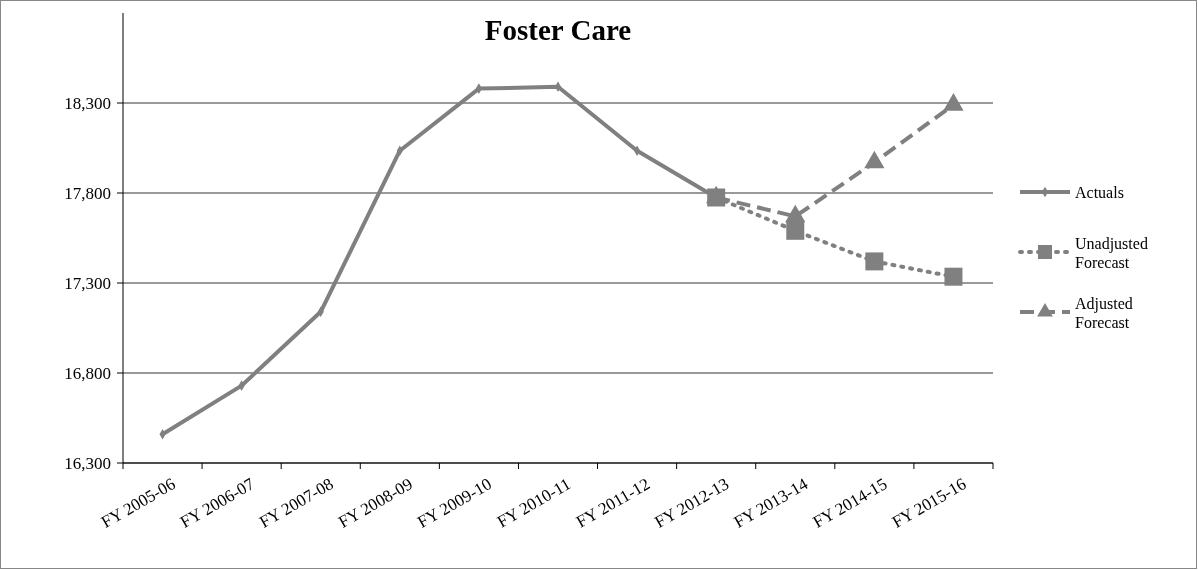  Describe the element at coordinates (87, 103) in the screenshot. I see `y-tick-label: 18,300` at that location.